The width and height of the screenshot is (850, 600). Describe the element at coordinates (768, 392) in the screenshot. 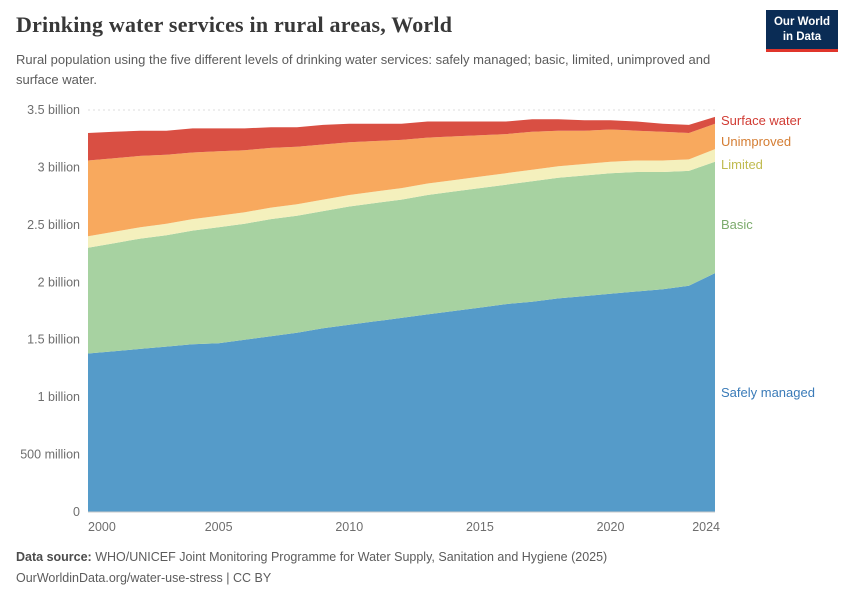

I see `series-label-safely-managed: Safely managed` at that location.